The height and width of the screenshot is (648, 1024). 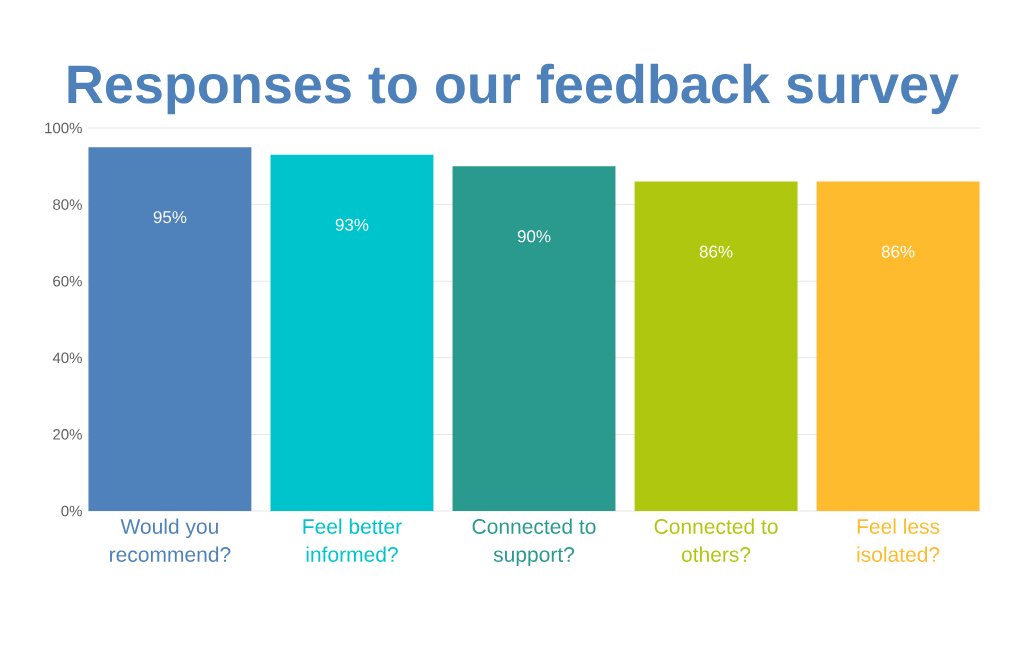 I want to click on data-label: 93%, so click(x=352, y=224).